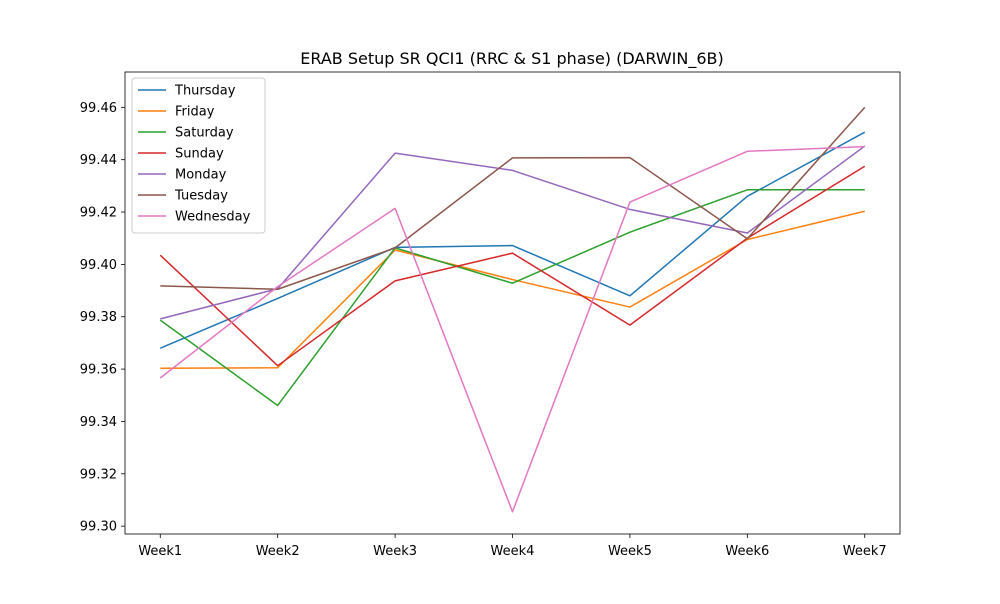  Describe the element at coordinates (205, 91) in the screenshot. I see `legend-label-thursday: Thursday` at that location.